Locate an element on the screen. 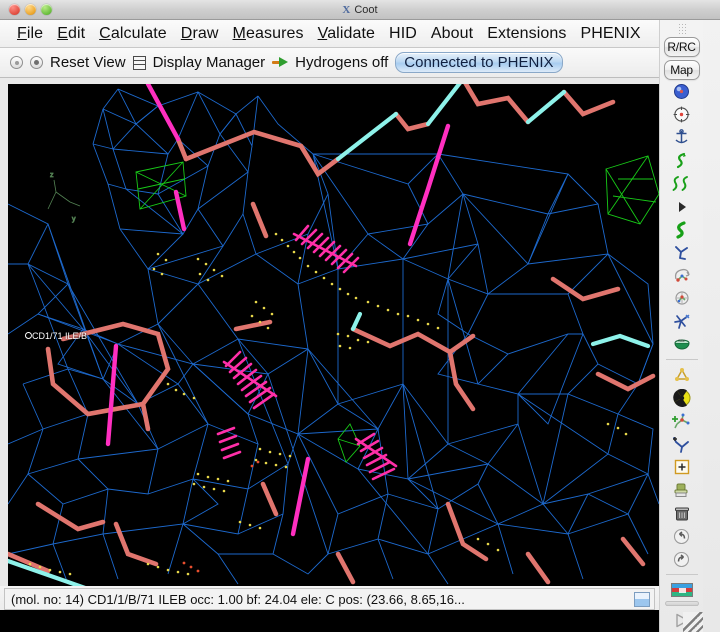 The image size is (720, 632). window-title-area: X Coot is located at coordinates (360, 10).